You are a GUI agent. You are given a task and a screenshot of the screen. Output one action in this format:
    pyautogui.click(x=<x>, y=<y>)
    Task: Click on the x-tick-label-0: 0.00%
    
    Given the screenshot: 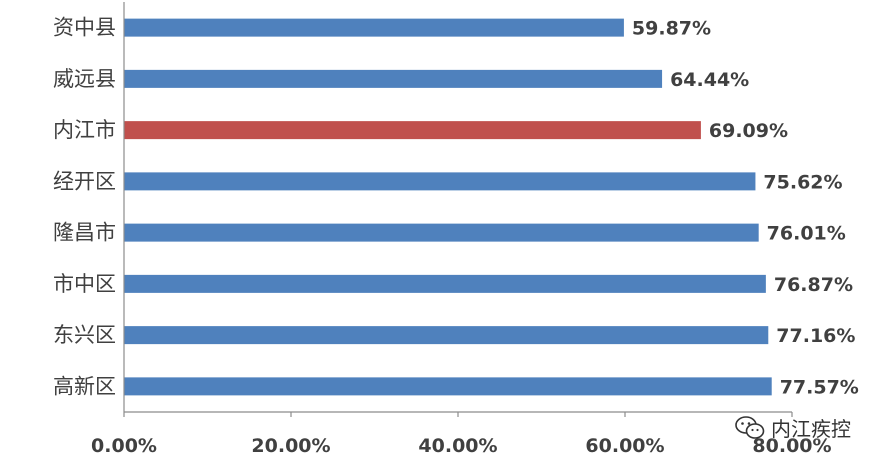 What is the action you would take?
    pyautogui.click(x=124, y=446)
    